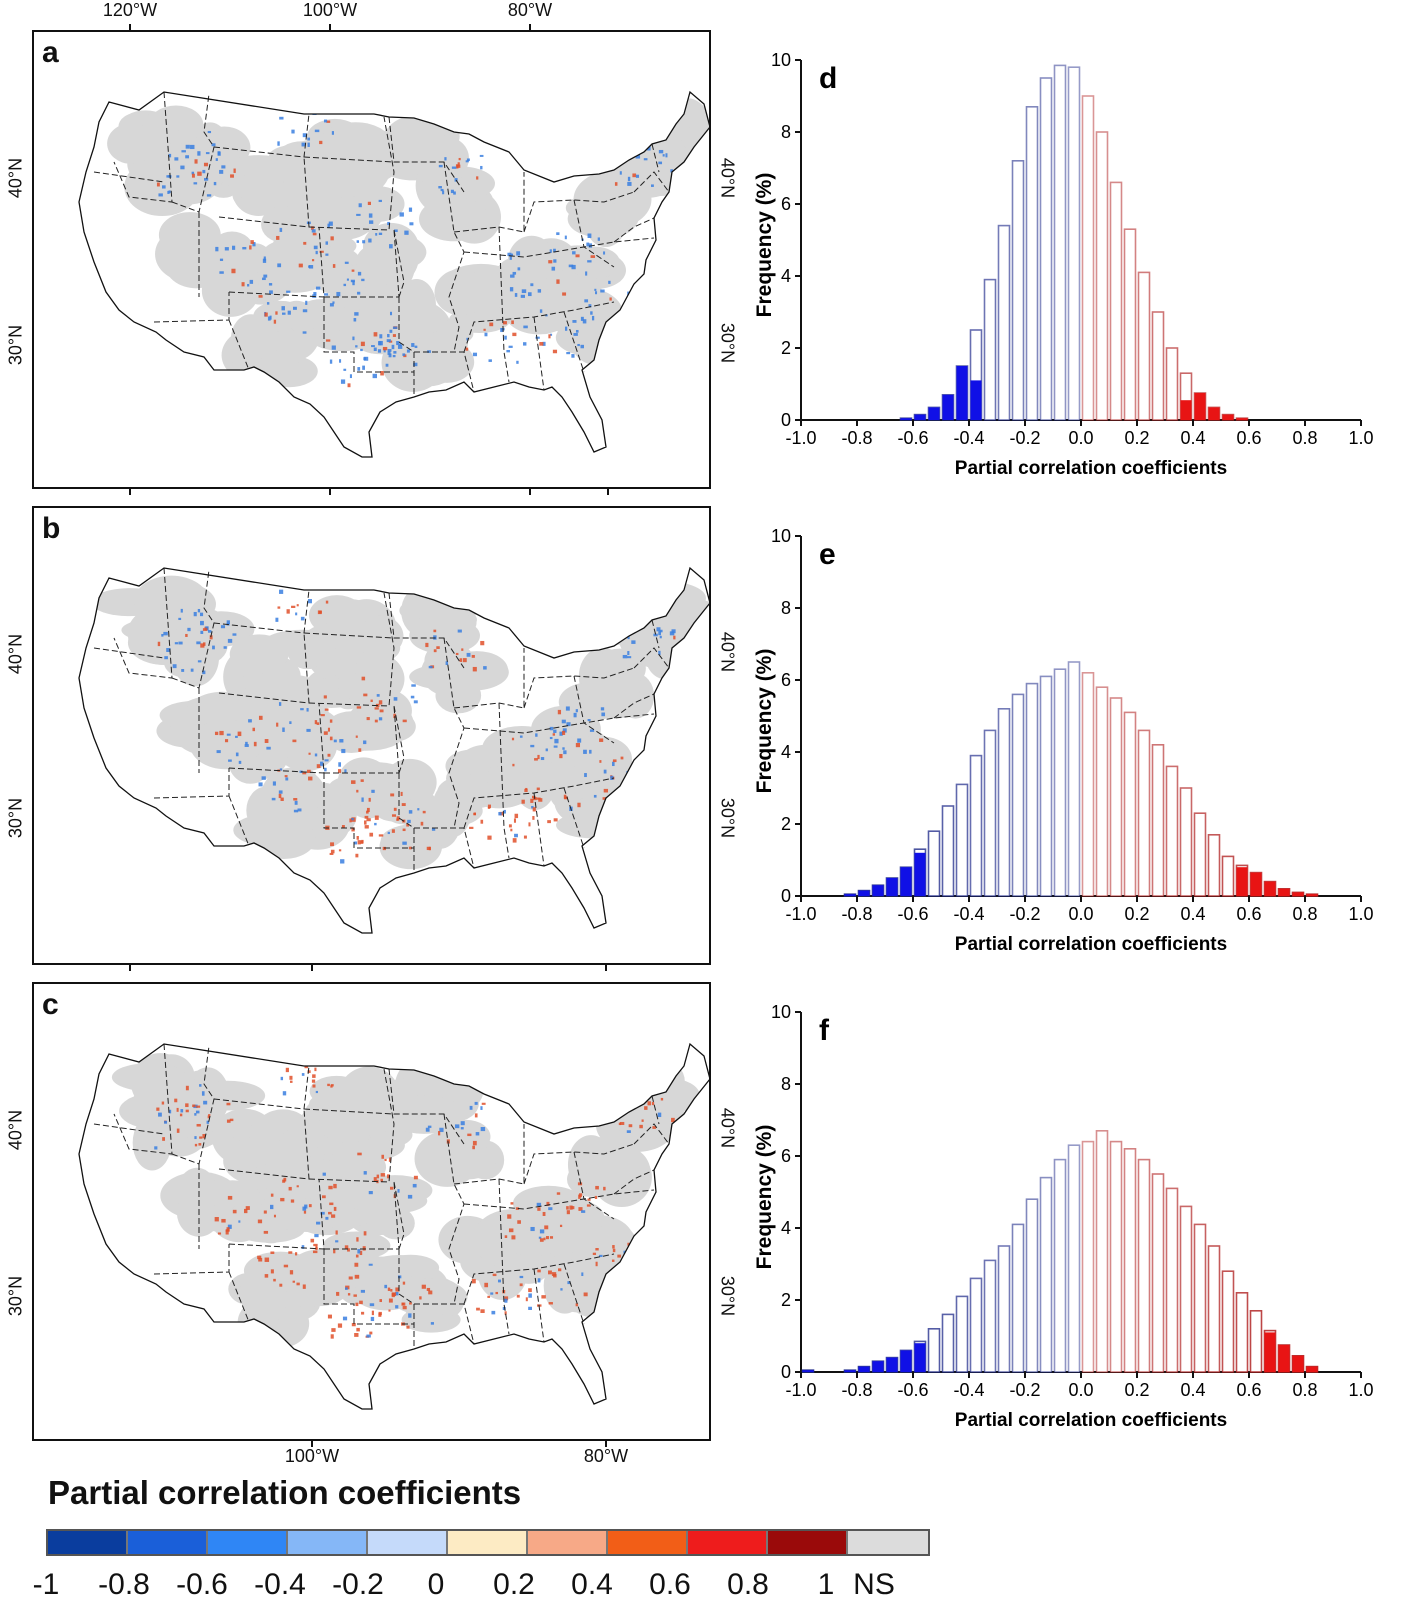 The height and width of the screenshot is (1611, 1425). What do you see at coordinates (405, 1200) in the screenshot?
I see `ns-area` at bounding box center [405, 1200].